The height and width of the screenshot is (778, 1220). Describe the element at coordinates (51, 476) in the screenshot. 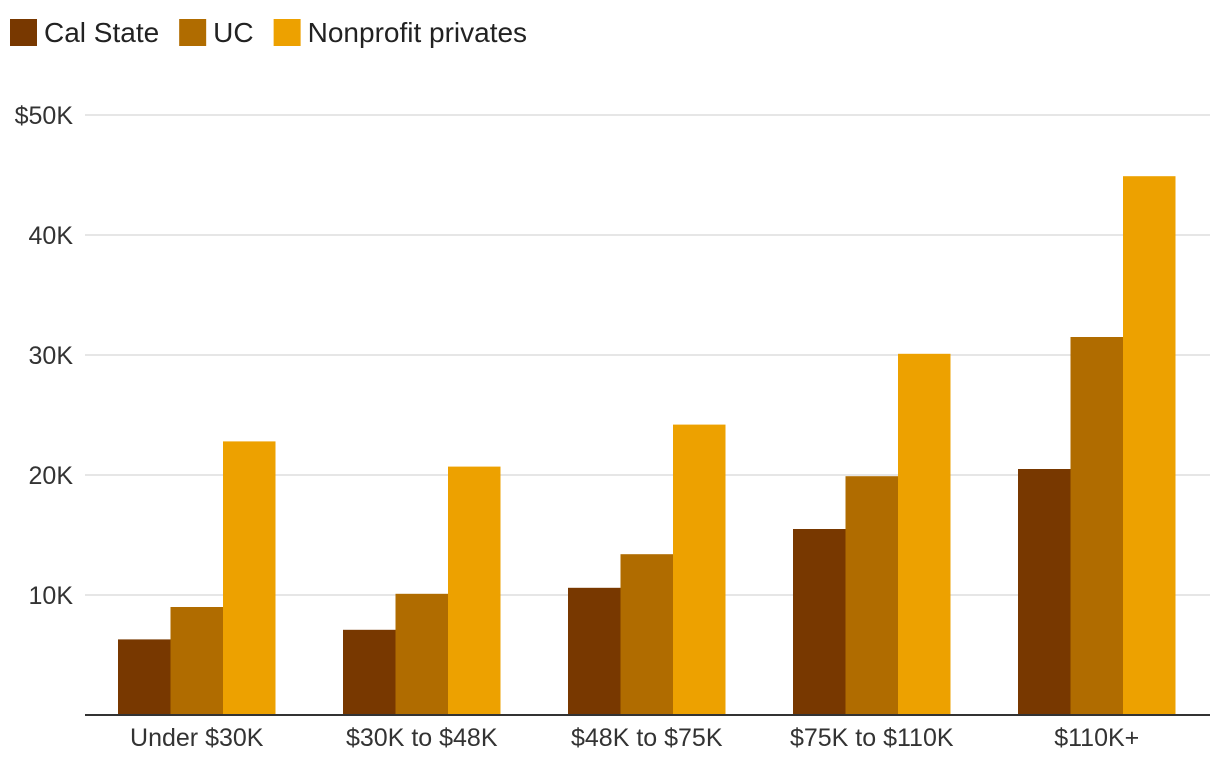

I see `y-tick-label-20k: 20K` at that location.